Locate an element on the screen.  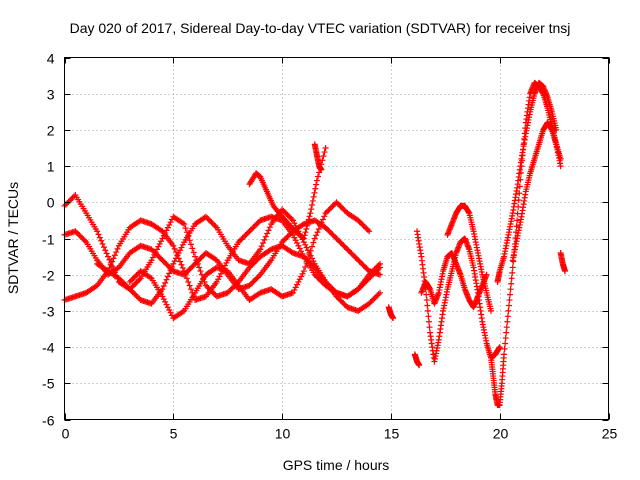
x-axis-label: GPS time / hours is located at coordinates (336, 465).